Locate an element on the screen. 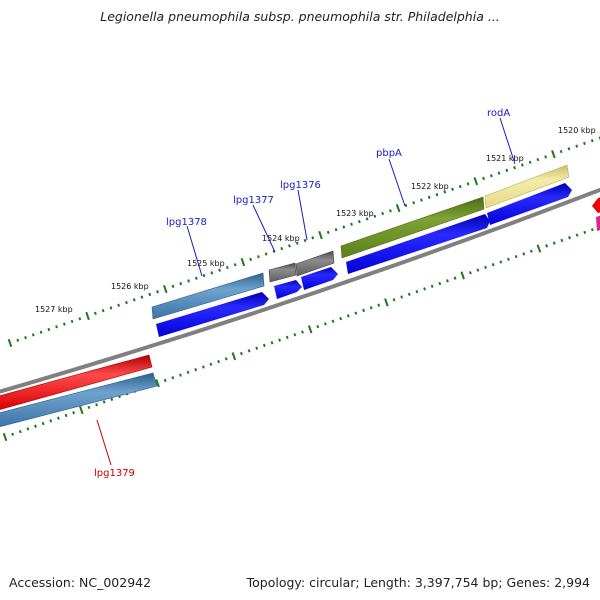 The image size is (600, 600). gene-lpg1379-red is located at coordinates (76, 382).